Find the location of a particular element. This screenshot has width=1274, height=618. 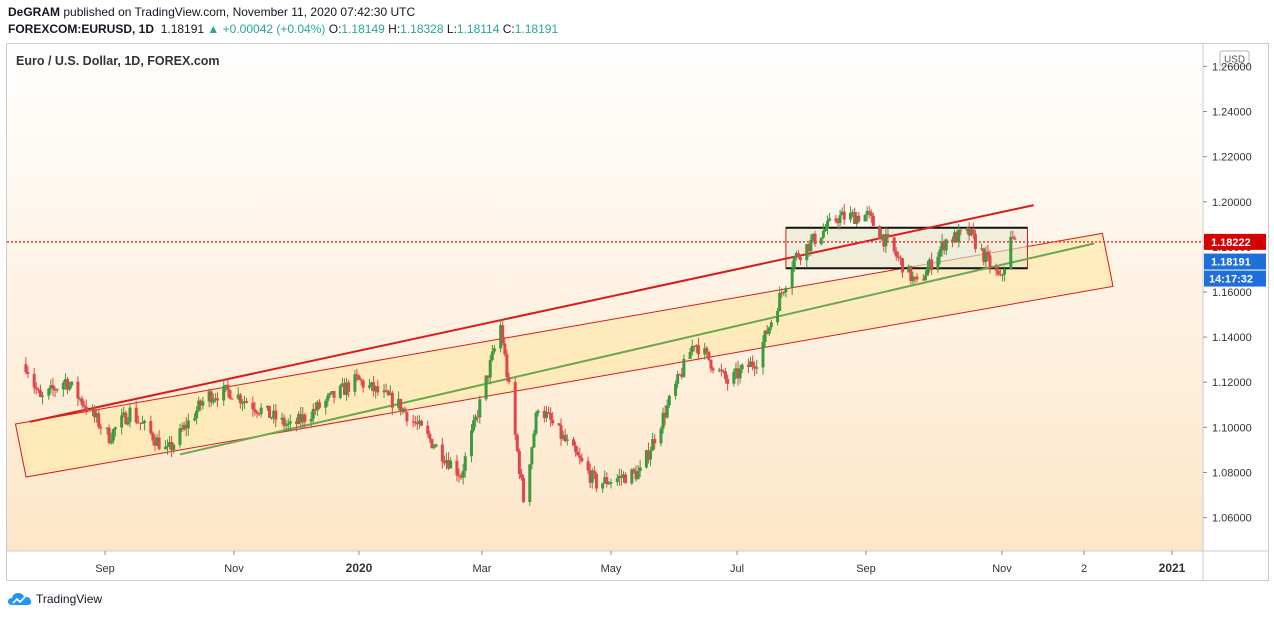

currency-label: USD is located at coordinates (1234, 60).